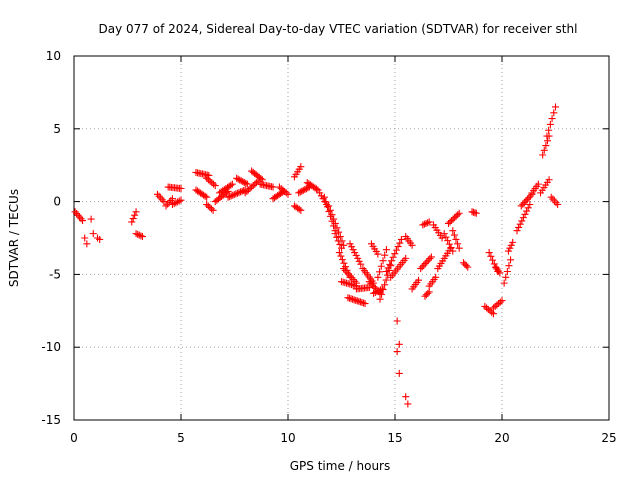  I want to click on x-tick-label: 25, so click(608, 438).